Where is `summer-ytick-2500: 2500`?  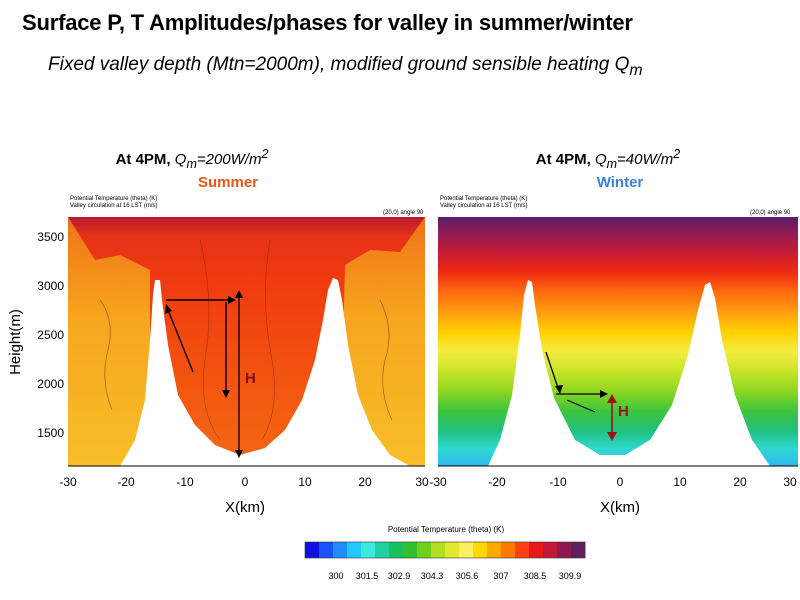
summer-ytick-2500: 2500 is located at coordinates (50, 335).